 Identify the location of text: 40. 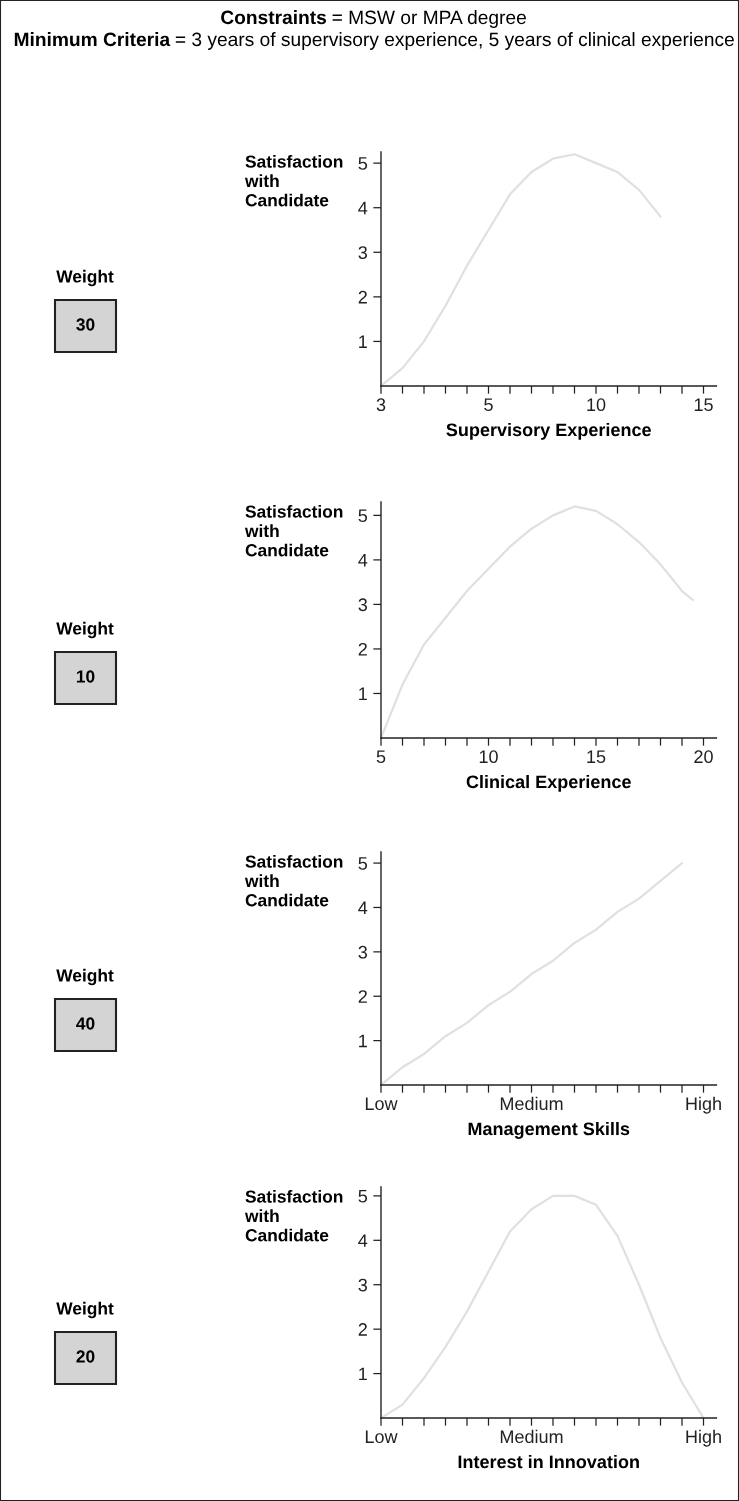
(85, 1023).